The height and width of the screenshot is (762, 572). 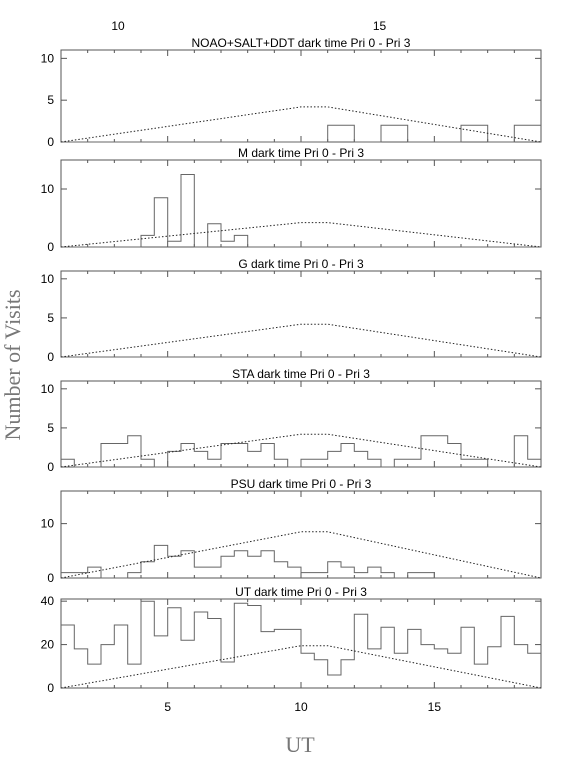 I want to click on panel-4: 0 10 PSU dark time Pri 0 - Pri 3, so click(x=291, y=531).